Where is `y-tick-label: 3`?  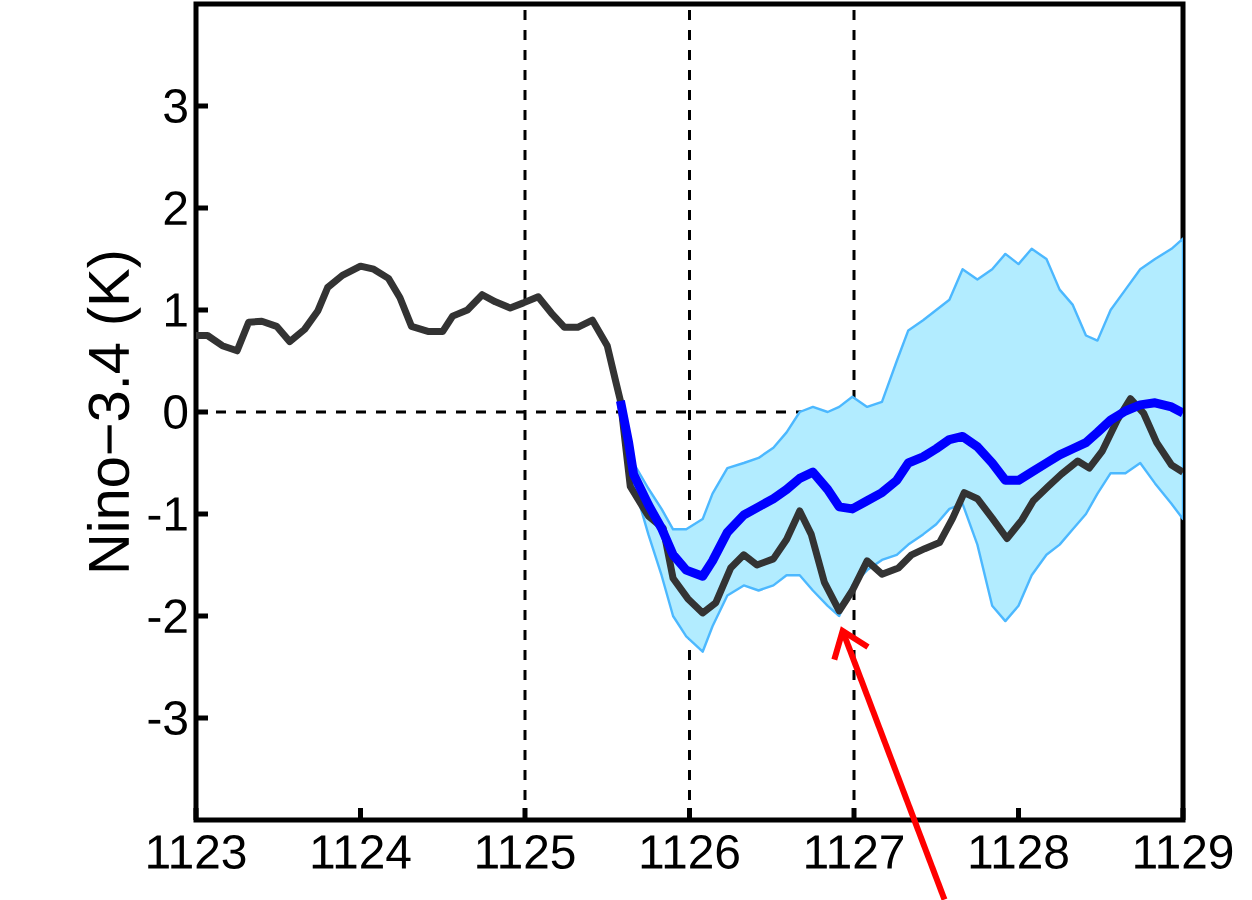
y-tick-label: 3 is located at coordinates (175, 106).